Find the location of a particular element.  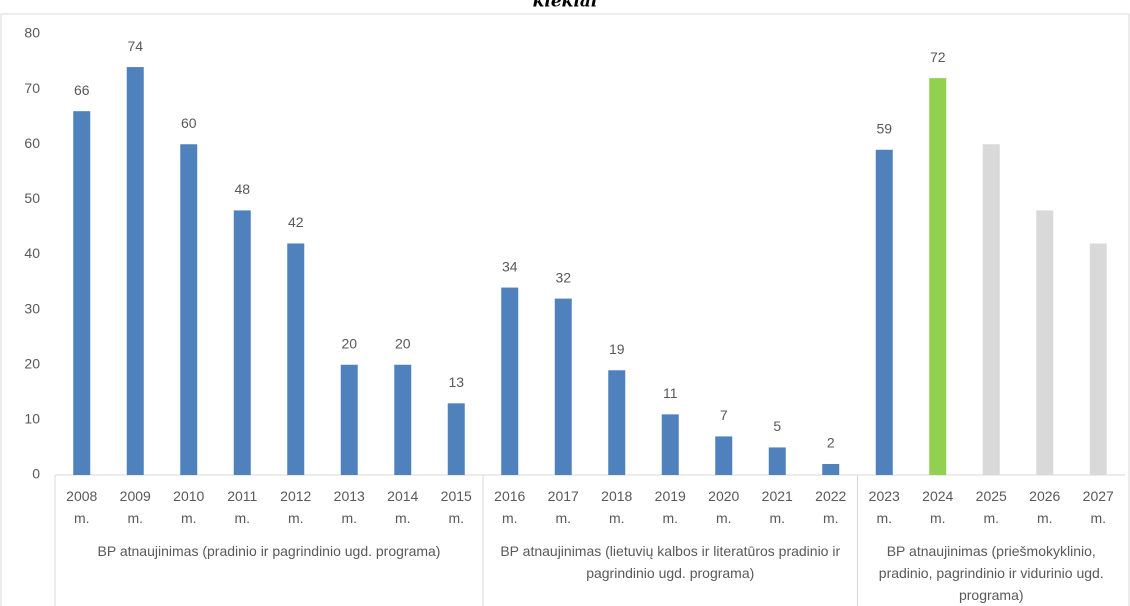

x-tick-label: 2018 m. is located at coordinates (617, 507).